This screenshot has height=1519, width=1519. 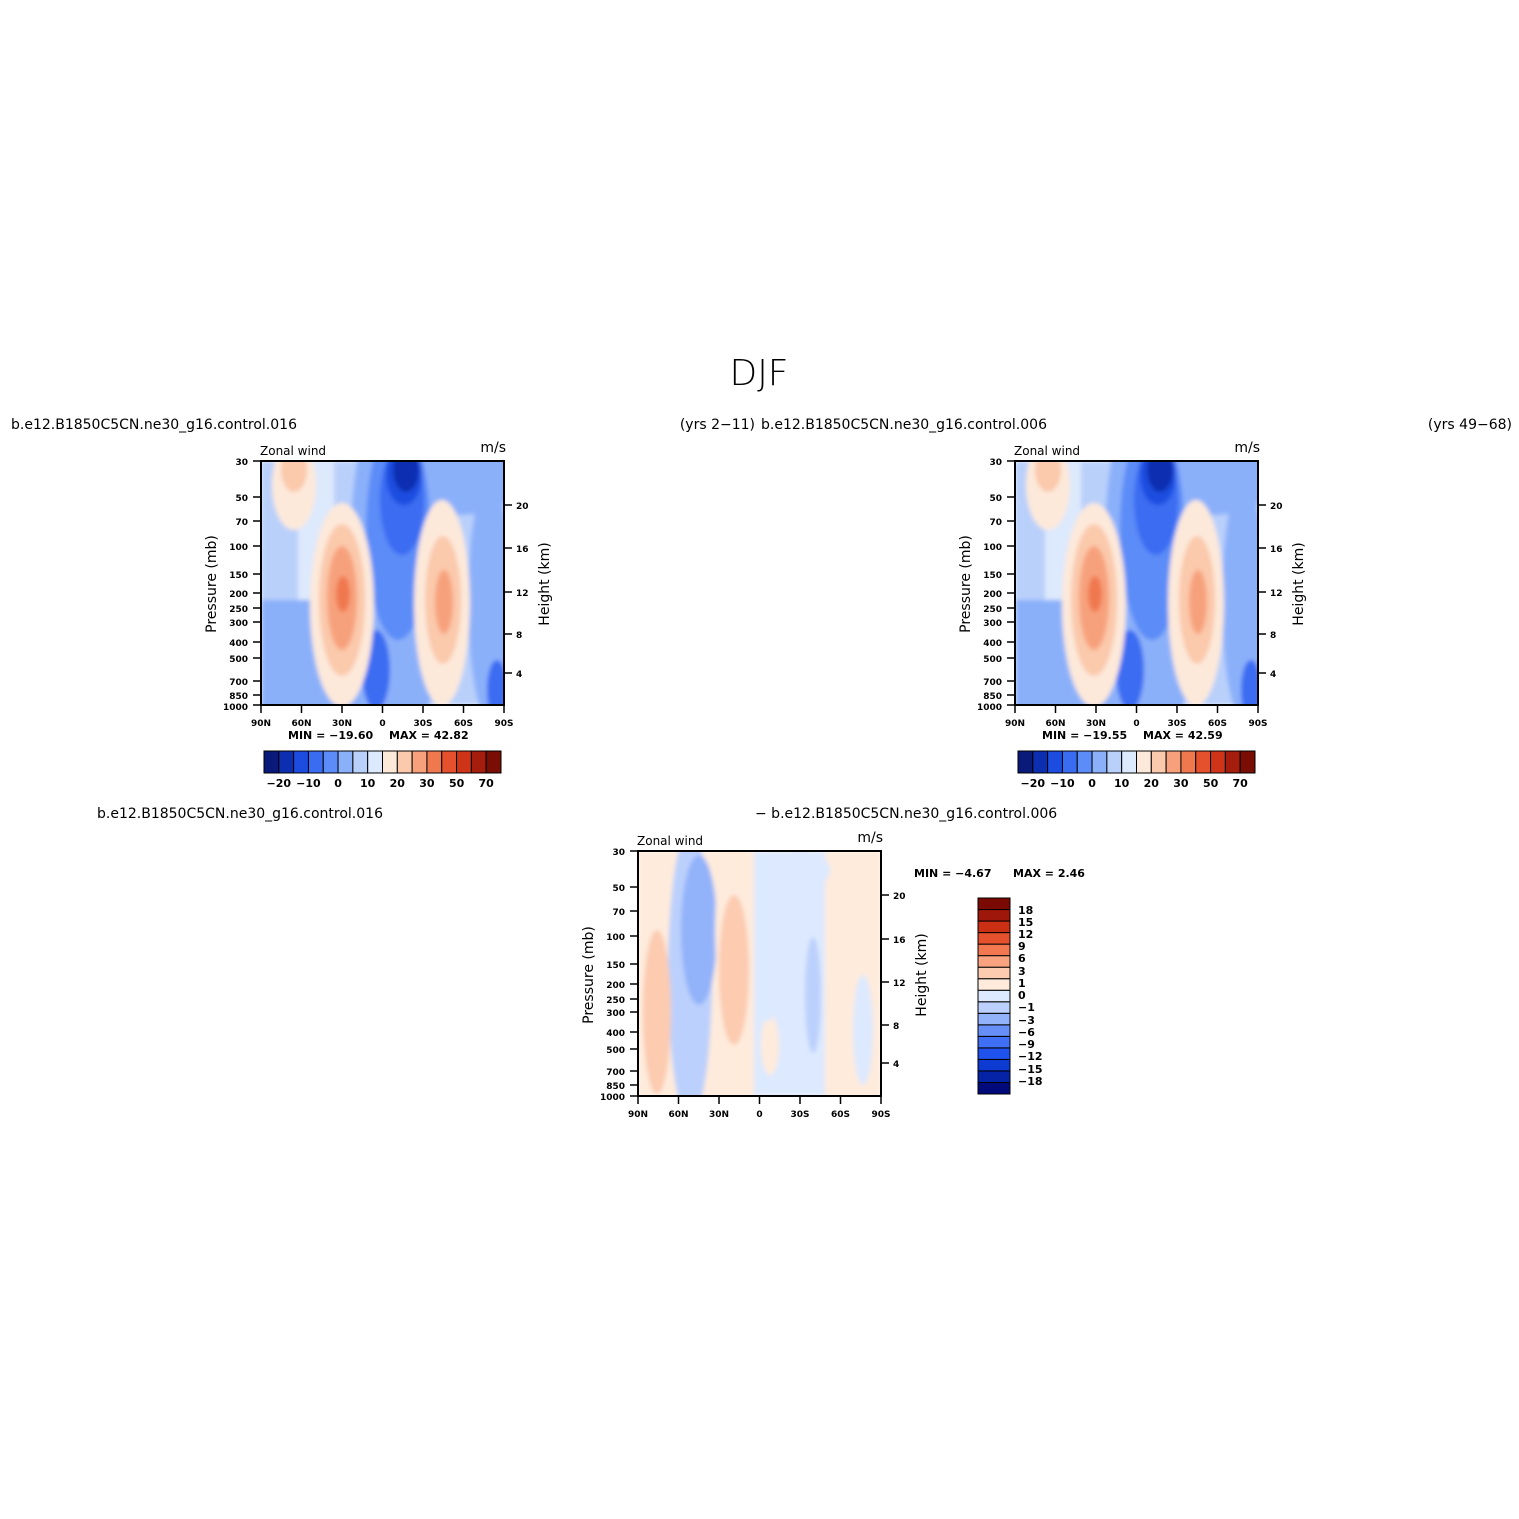 I want to click on colorbar-label: −15, so click(x=1030, y=1069).